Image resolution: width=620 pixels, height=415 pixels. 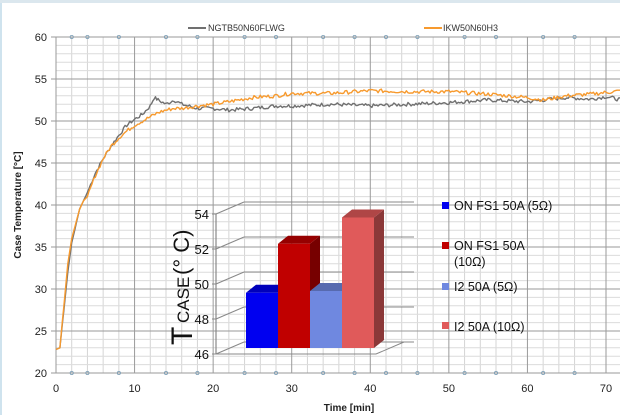 What do you see at coordinates (134, 389) in the screenshot?
I see `x-tick-label: 10` at bounding box center [134, 389].